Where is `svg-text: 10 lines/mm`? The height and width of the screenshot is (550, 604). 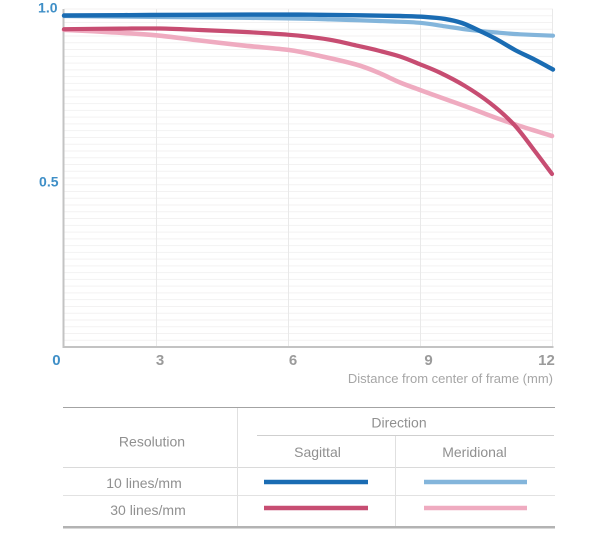
svg-text: 10 lines/mm is located at coordinates (143, 483).